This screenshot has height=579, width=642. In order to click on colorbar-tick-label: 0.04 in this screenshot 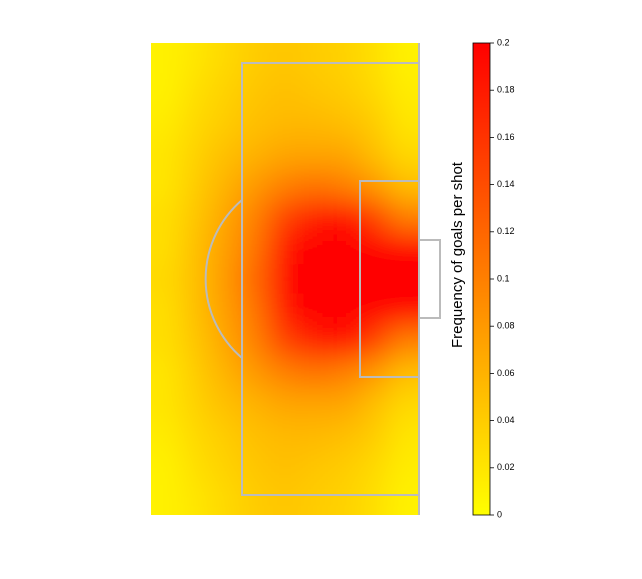, I will do `click(506, 420)`.